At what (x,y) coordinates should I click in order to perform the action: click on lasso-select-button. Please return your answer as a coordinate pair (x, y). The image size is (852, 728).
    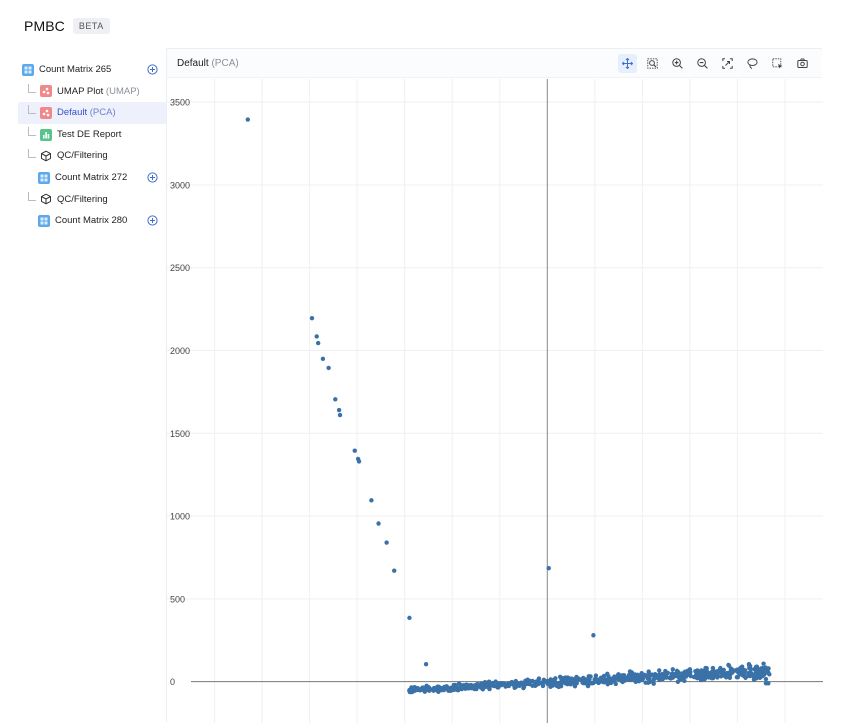
    Looking at the image, I should click on (752, 63).